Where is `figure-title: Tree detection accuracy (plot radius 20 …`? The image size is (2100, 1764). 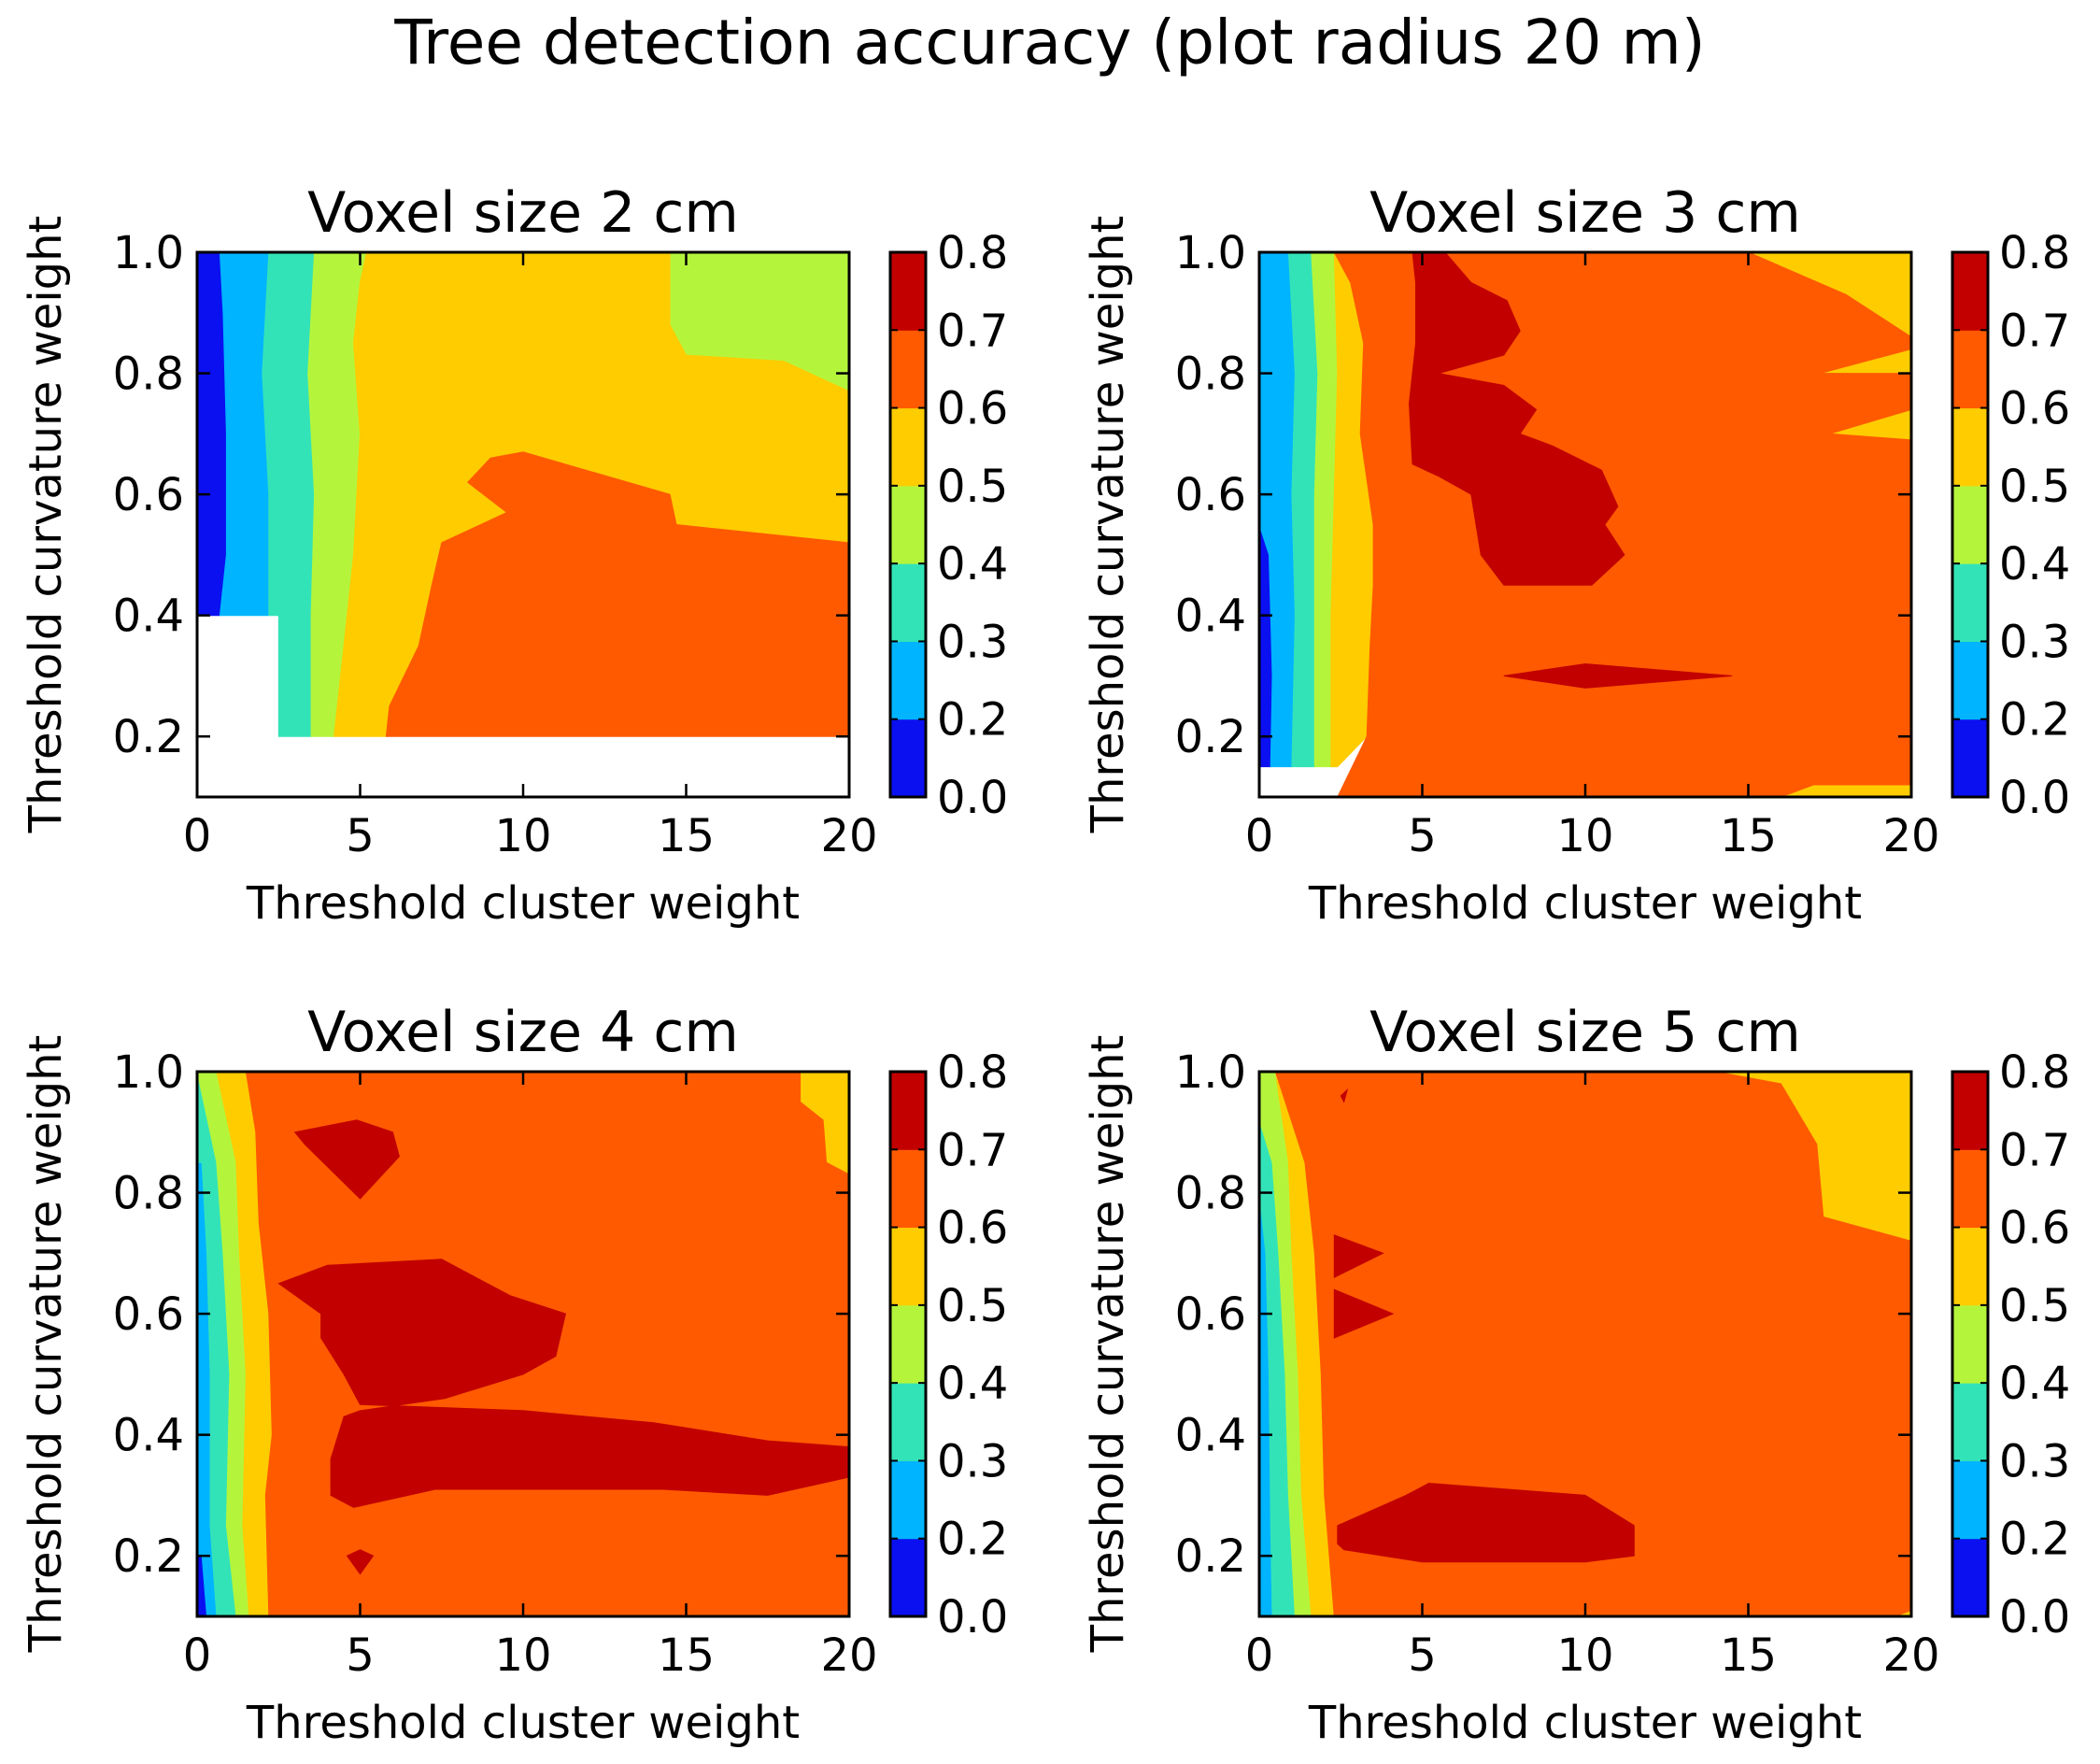
figure-title: Tree detection accuracy (plot radius 20 … is located at coordinates (1049, 42).